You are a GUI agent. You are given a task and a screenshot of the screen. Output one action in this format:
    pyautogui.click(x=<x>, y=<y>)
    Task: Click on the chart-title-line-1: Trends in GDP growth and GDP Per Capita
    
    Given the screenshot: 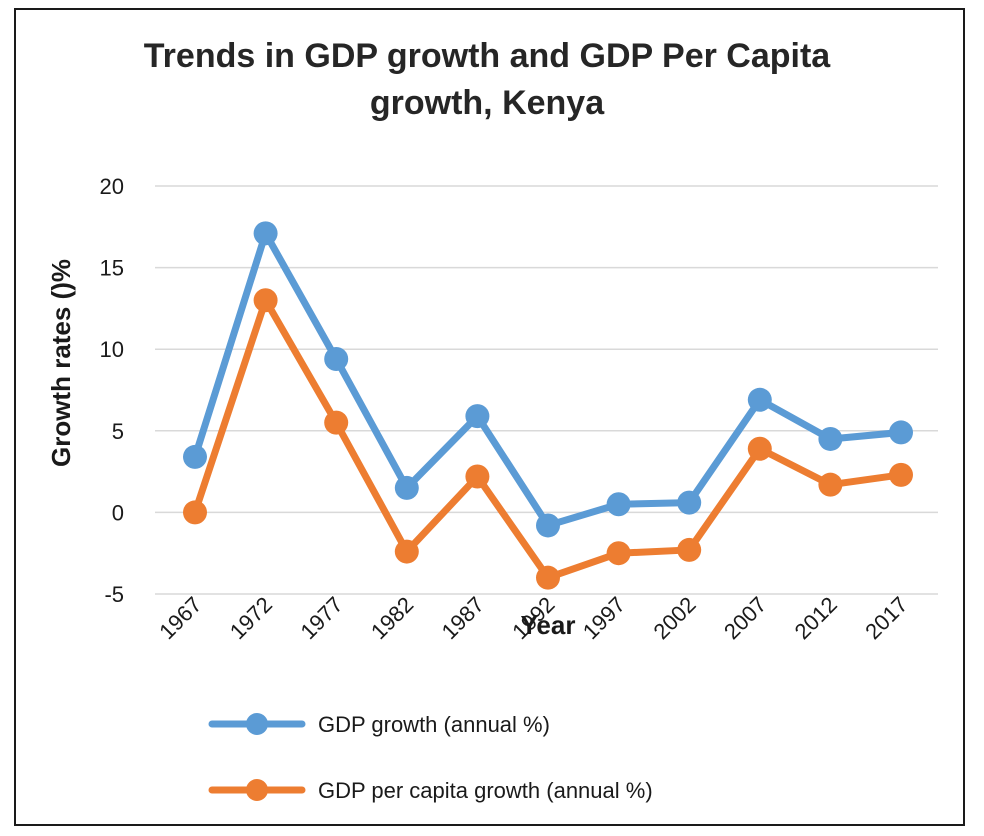 What is the action you would take?
    pyautogui.click(x=488, y=56)
    